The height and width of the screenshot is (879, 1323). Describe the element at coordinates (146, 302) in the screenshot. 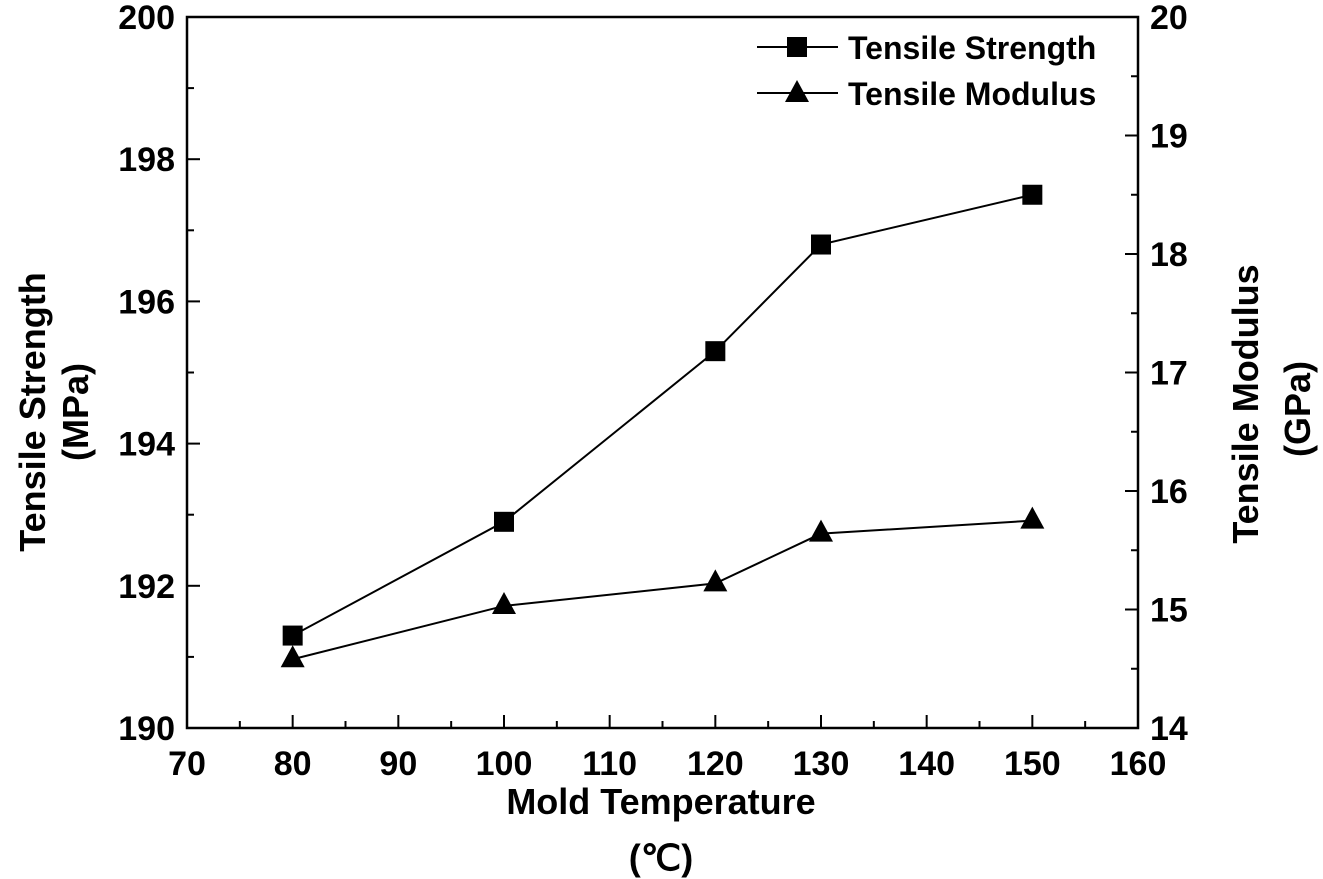

I see `y-left-tick-label: 196` at that location.